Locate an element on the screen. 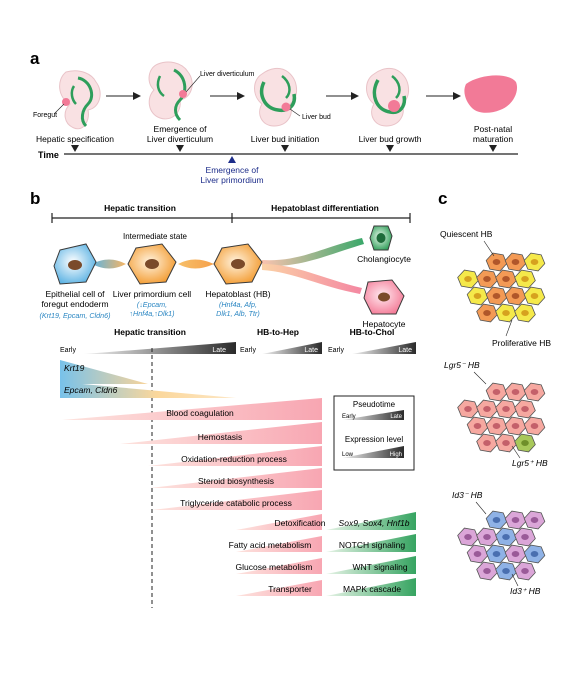 This screenshot has height=675, width=570. wedge-krt19 is located at coordinates (104, 372).